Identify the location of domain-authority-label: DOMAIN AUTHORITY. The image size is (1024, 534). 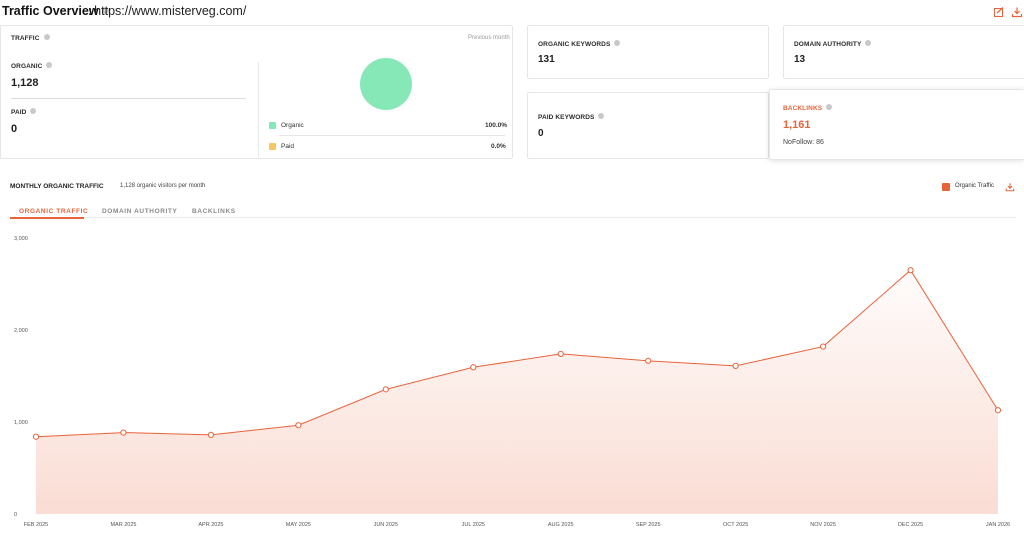
(833, 44).